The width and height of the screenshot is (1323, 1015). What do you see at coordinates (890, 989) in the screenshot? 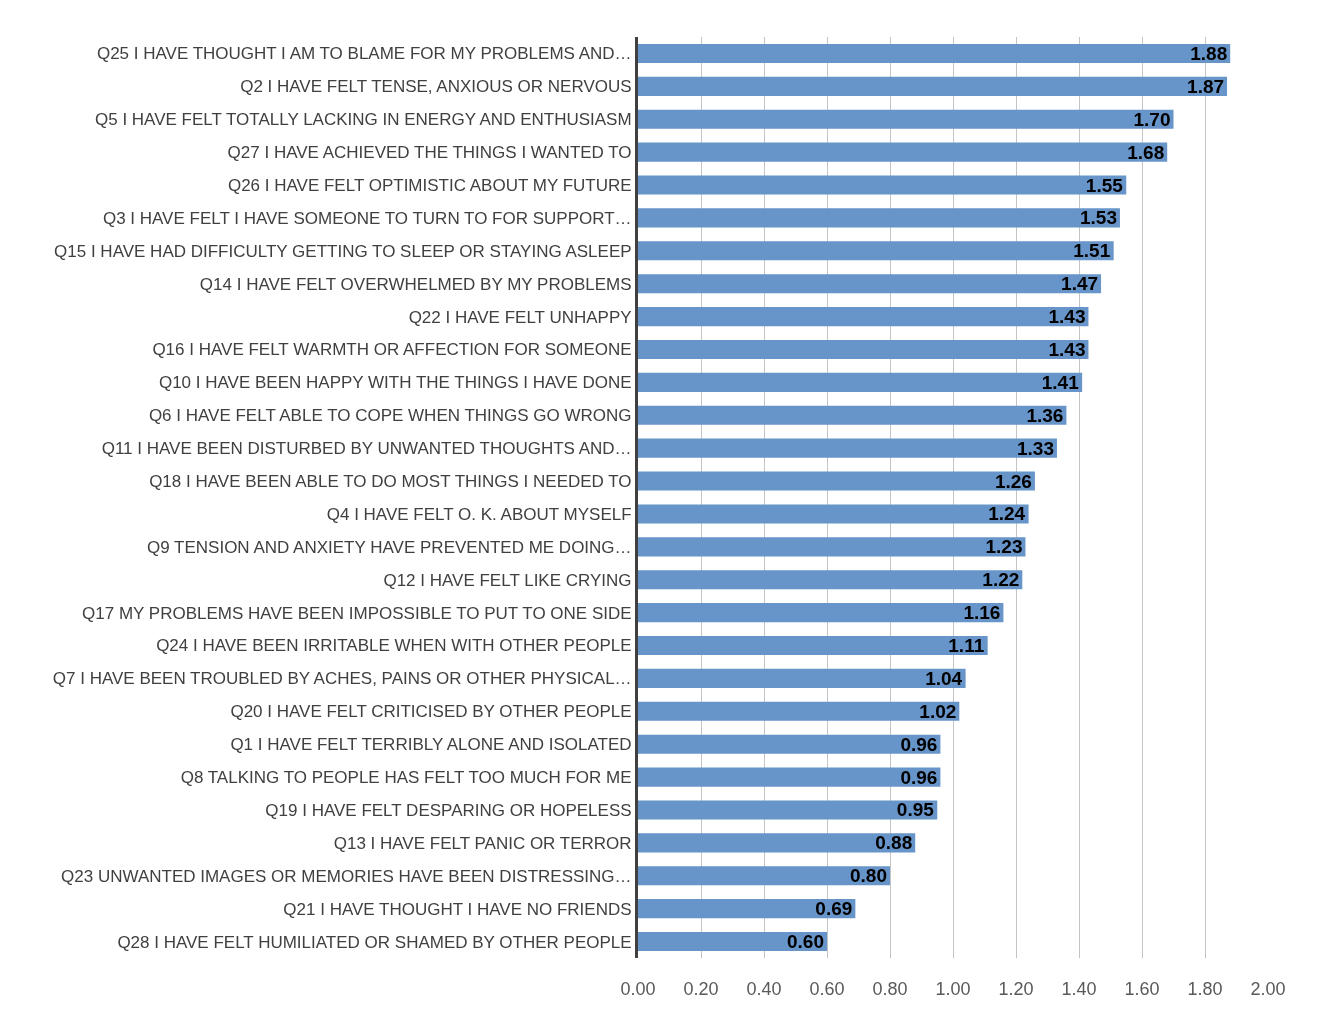
I see `x-tick-label: 0.80` at bounding box center [890, 989].